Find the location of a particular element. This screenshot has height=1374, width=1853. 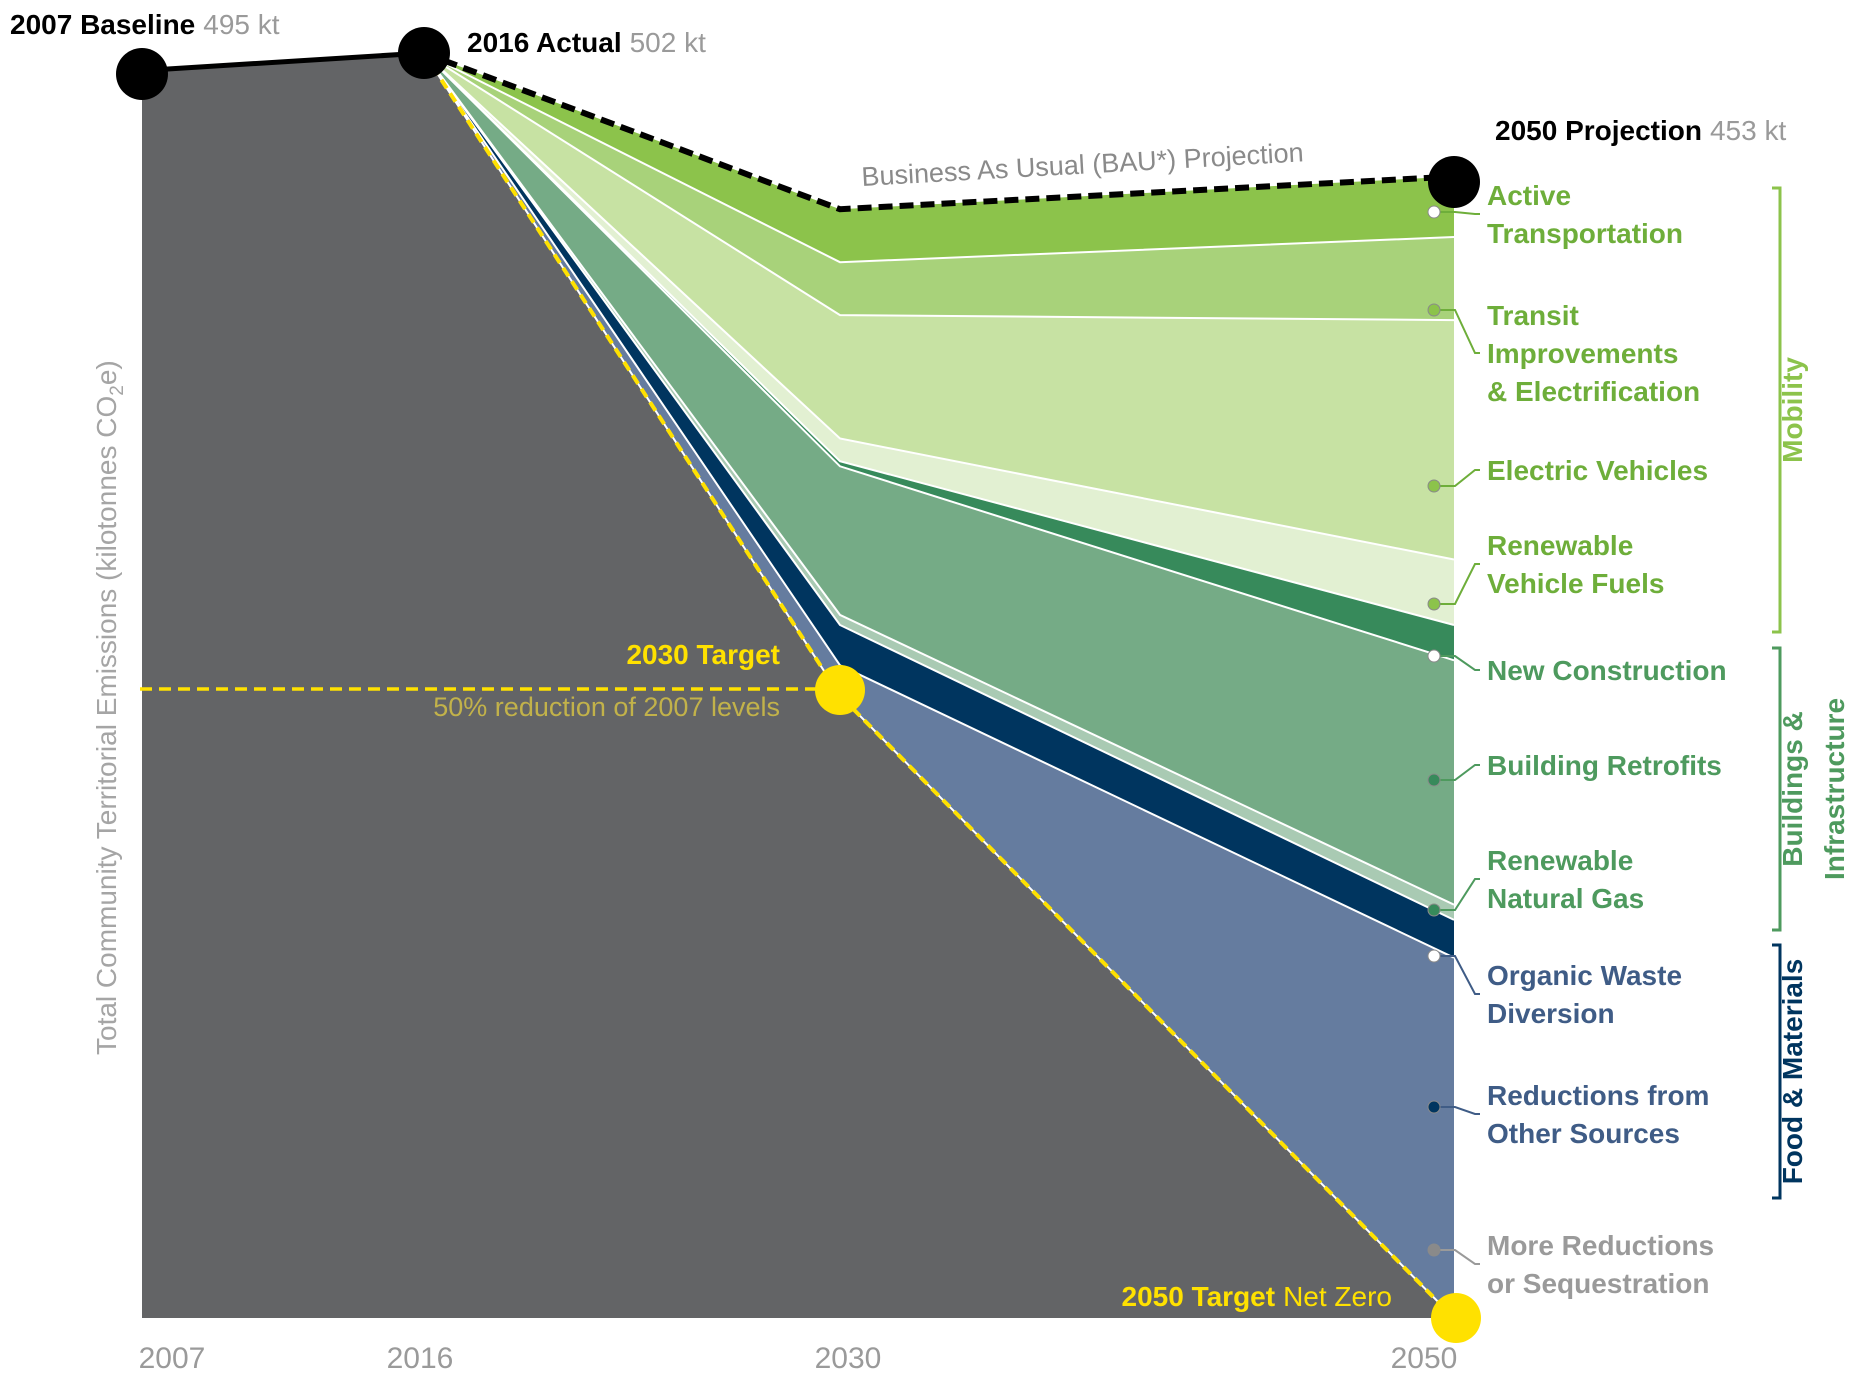

marker-2007-baseline is located at coordinates (142, 74).